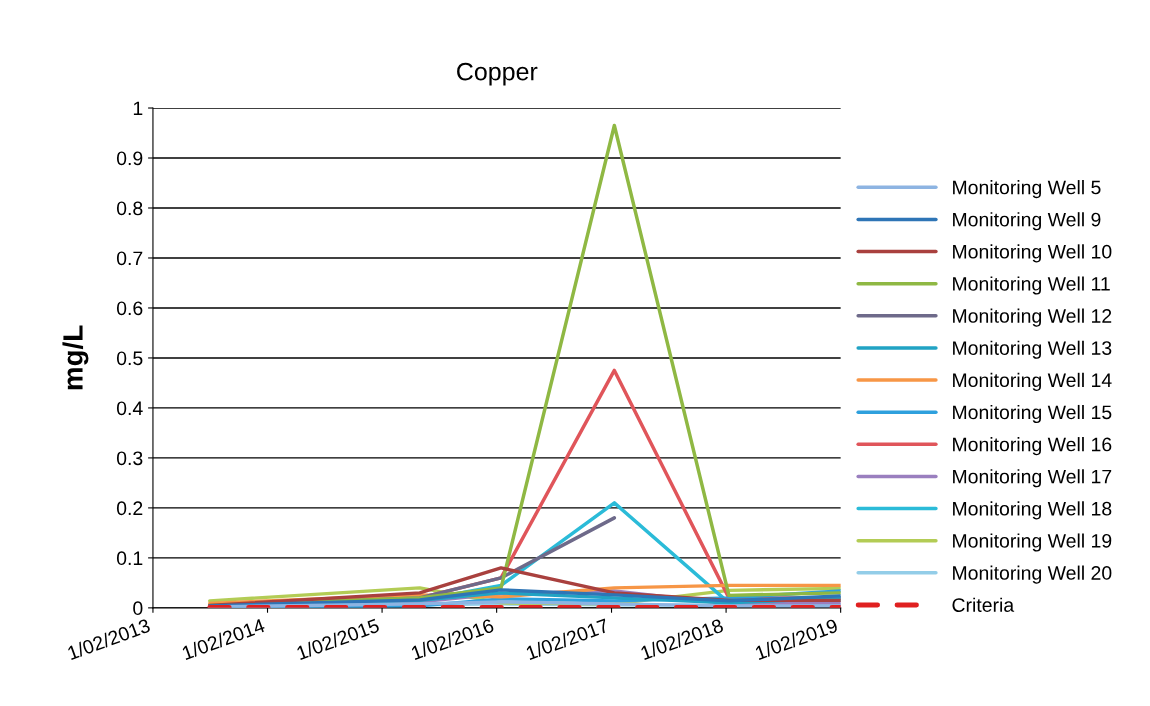 The width and height of the screenshot is (1150, 706). Describe the element at coordinates (1032, 253) in the screenshot. I see `legend-label: Monitoring Well 10` at that location.